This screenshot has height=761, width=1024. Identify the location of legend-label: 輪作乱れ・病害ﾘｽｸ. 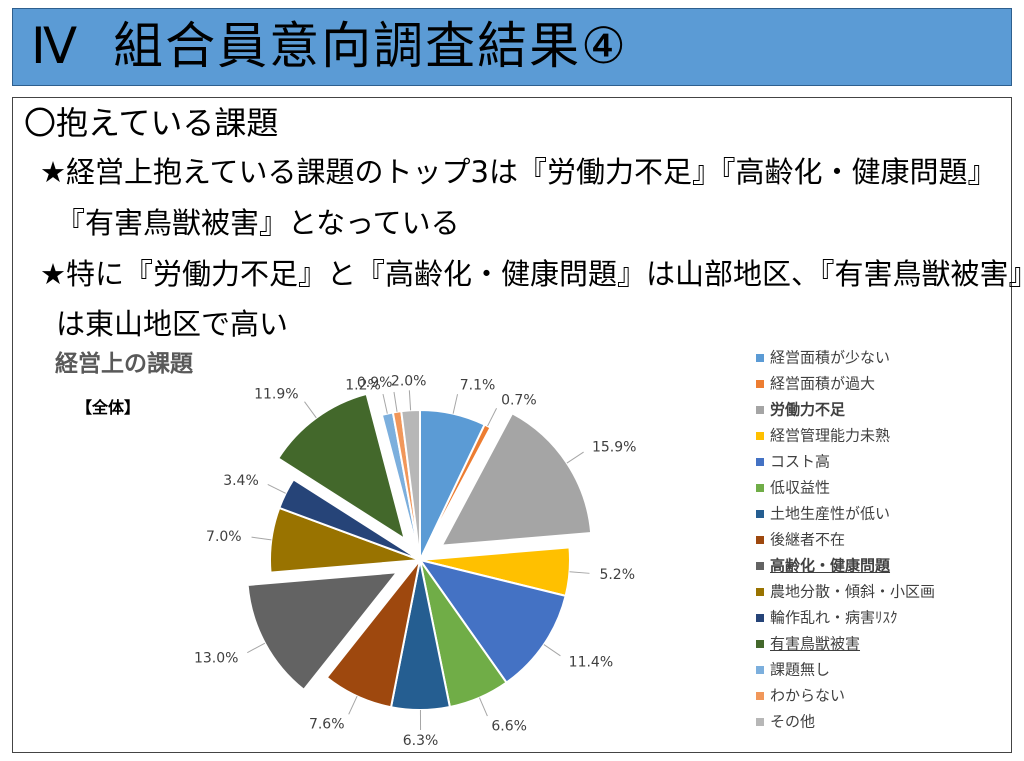
(834, 617).